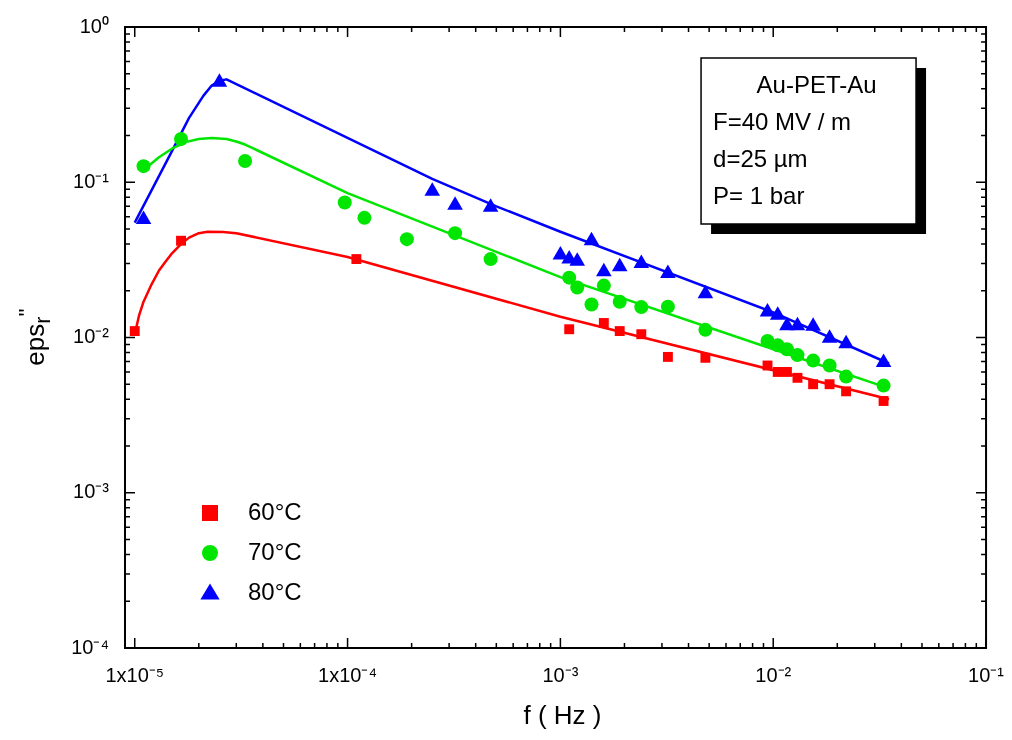  Describe the element at coordinates (94, 25) in the screenshot. I see `y-tick-label: 10⁰` at that location.